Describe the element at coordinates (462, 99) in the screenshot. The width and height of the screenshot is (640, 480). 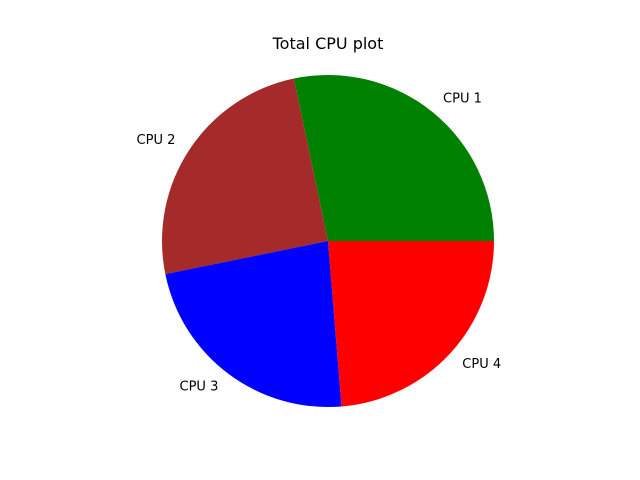
I see `pie-label-cpu-1: CPU 1` at that location.